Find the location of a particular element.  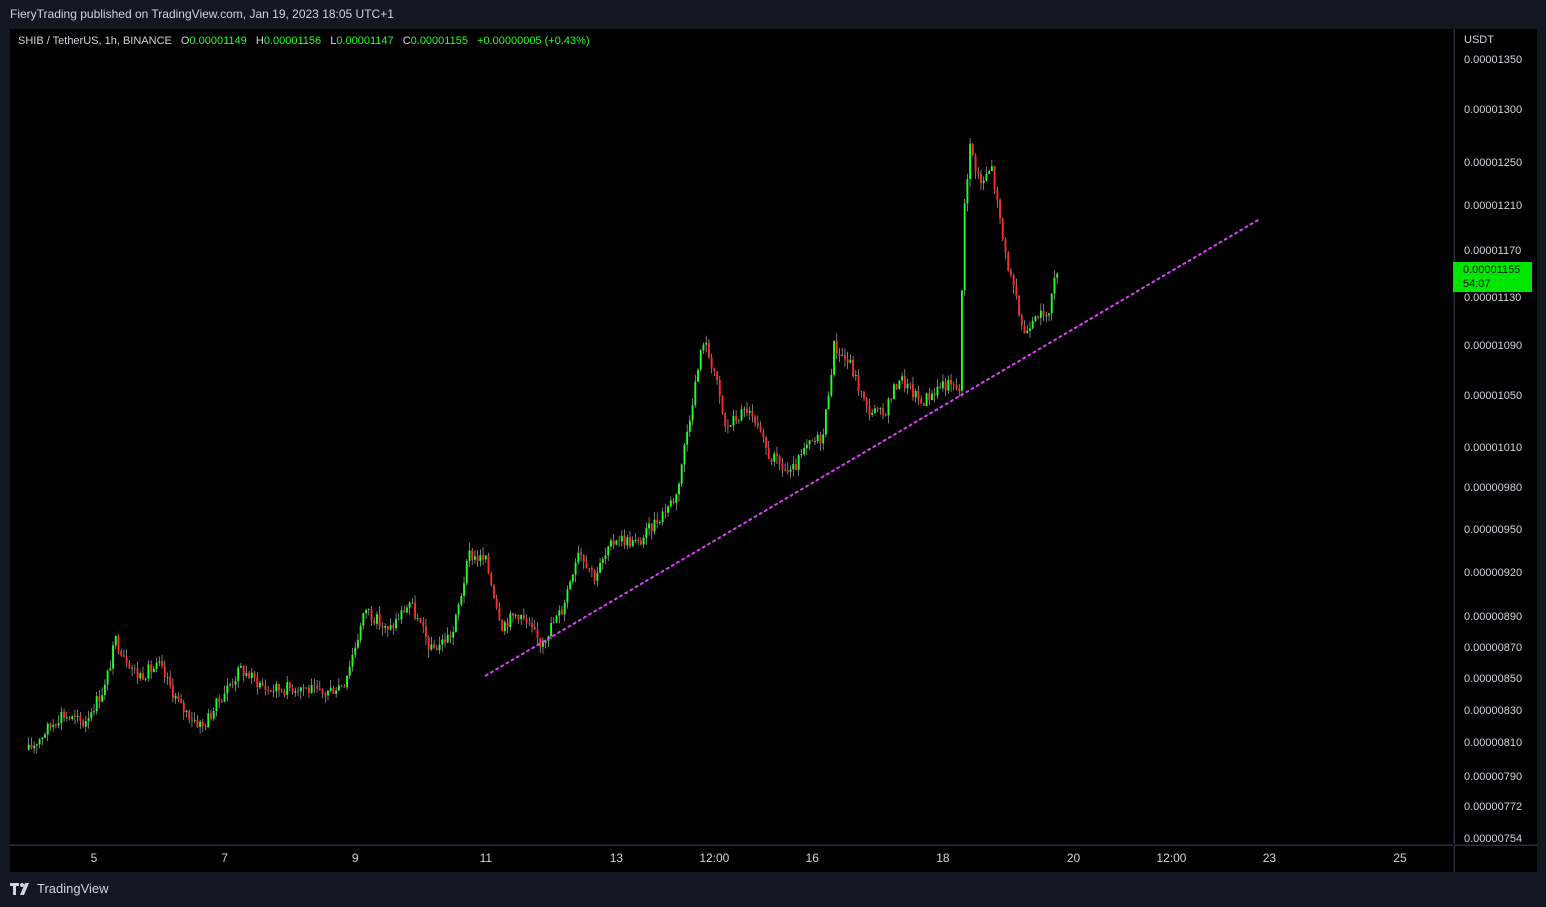

price-axis is located at coordinates (1495, 436).